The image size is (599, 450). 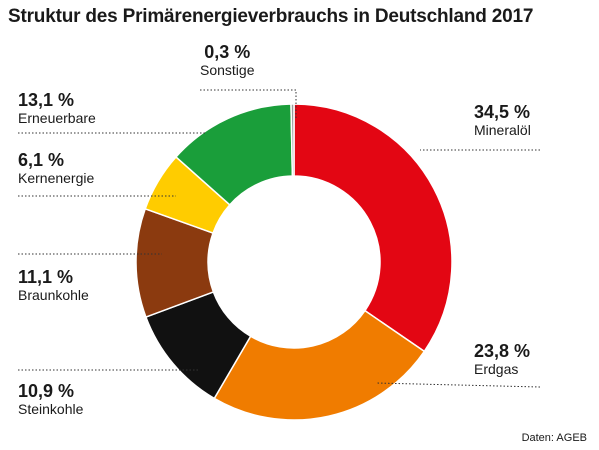 I want to click on label-kernenergie: 6,1 % Kernenergie, so click(x=56, y=168).